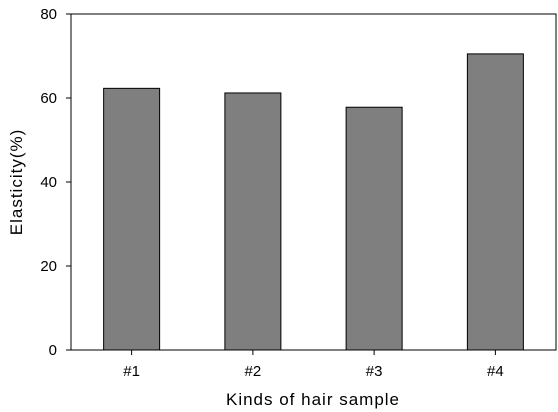  I want to click on x-tick-label: #2, so click(253, 371).